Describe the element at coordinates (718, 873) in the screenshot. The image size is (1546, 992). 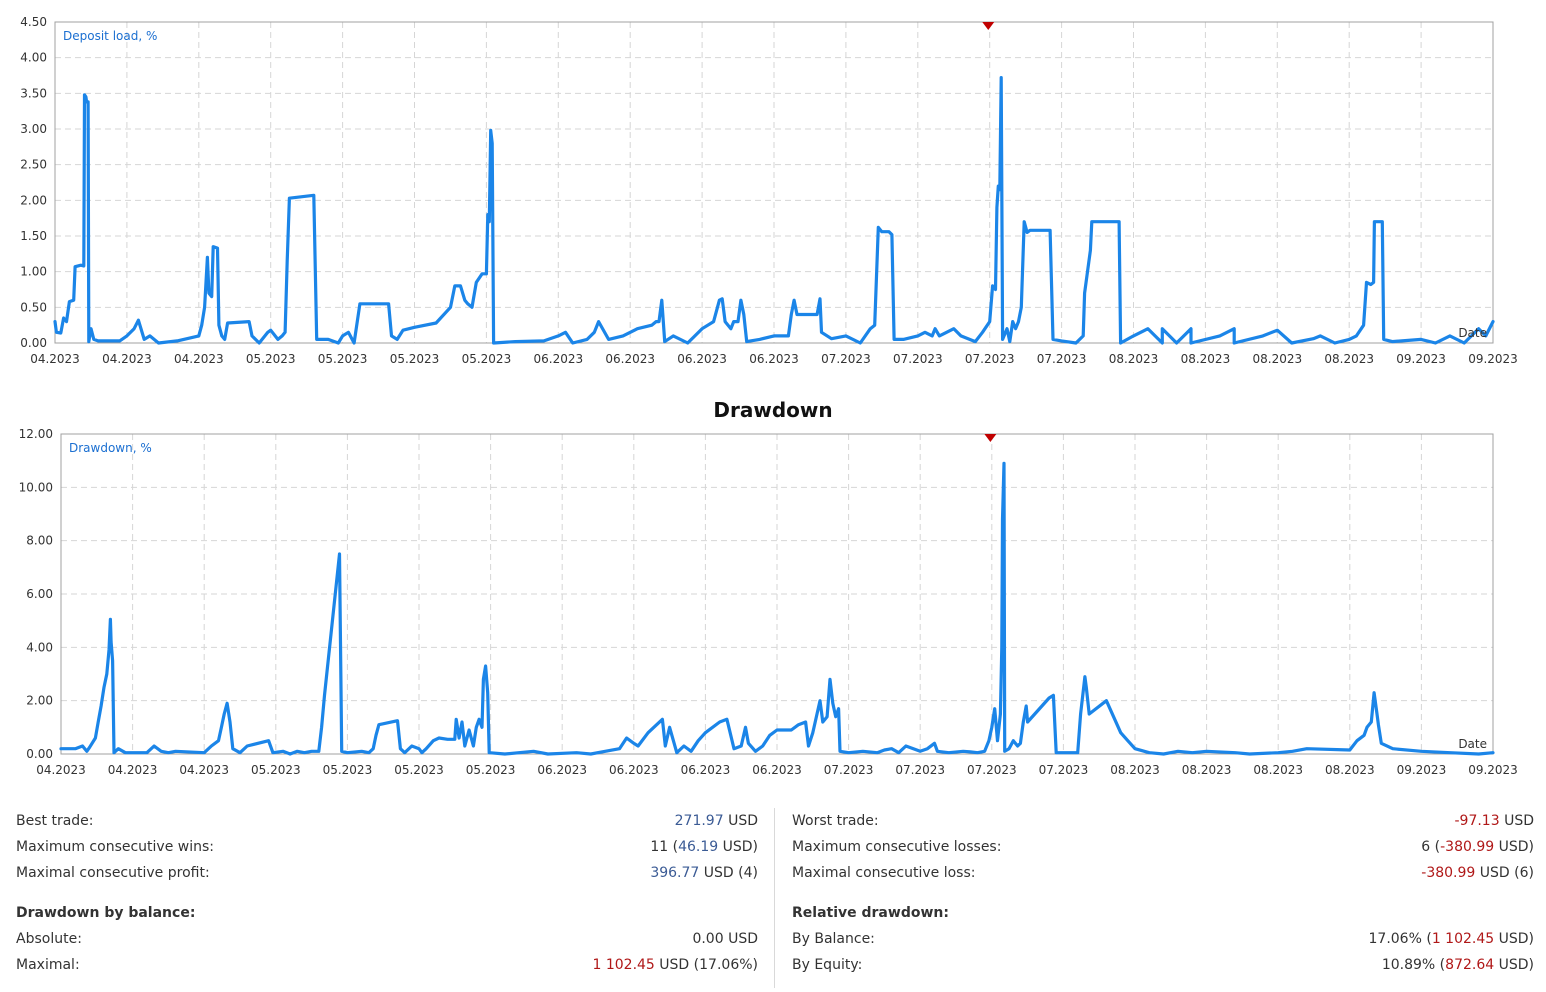
I see `max-consecutive-profit-unit: USD` at that location.